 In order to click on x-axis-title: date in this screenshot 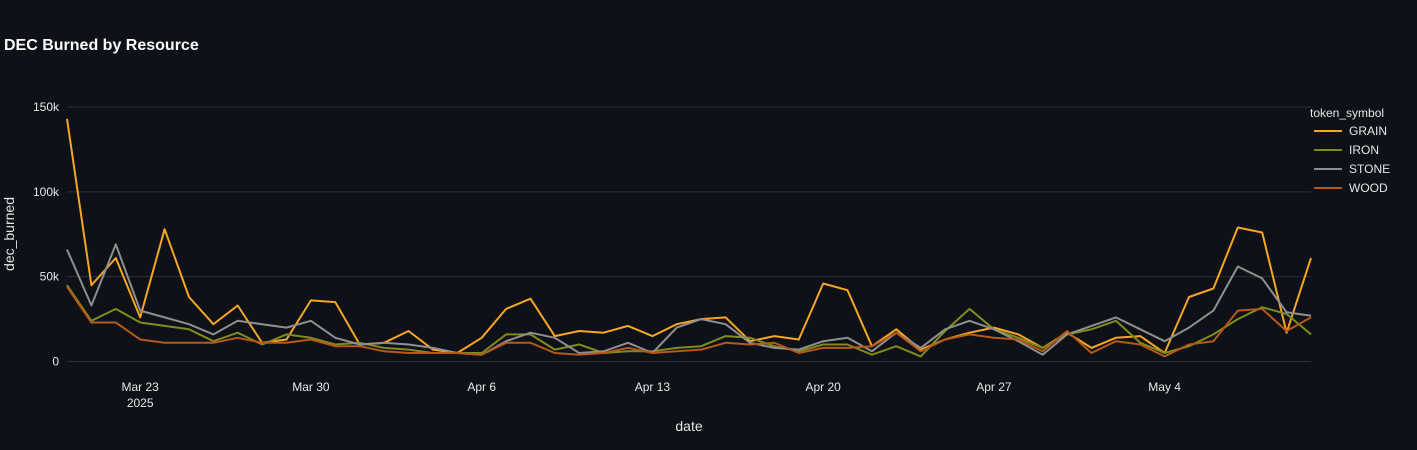, I will do `click(688, 426)`.